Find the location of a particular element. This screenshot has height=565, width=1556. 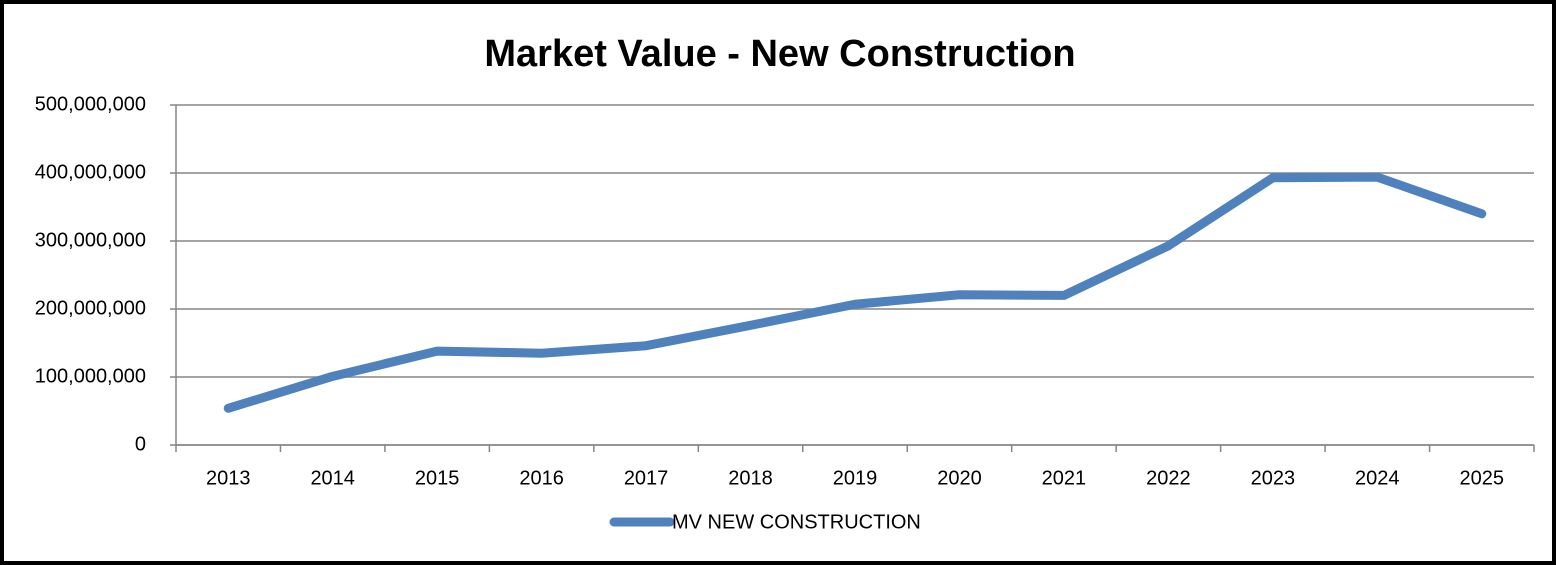

chart-title: Market Value - New Construction is located at coordinates (779, 54).